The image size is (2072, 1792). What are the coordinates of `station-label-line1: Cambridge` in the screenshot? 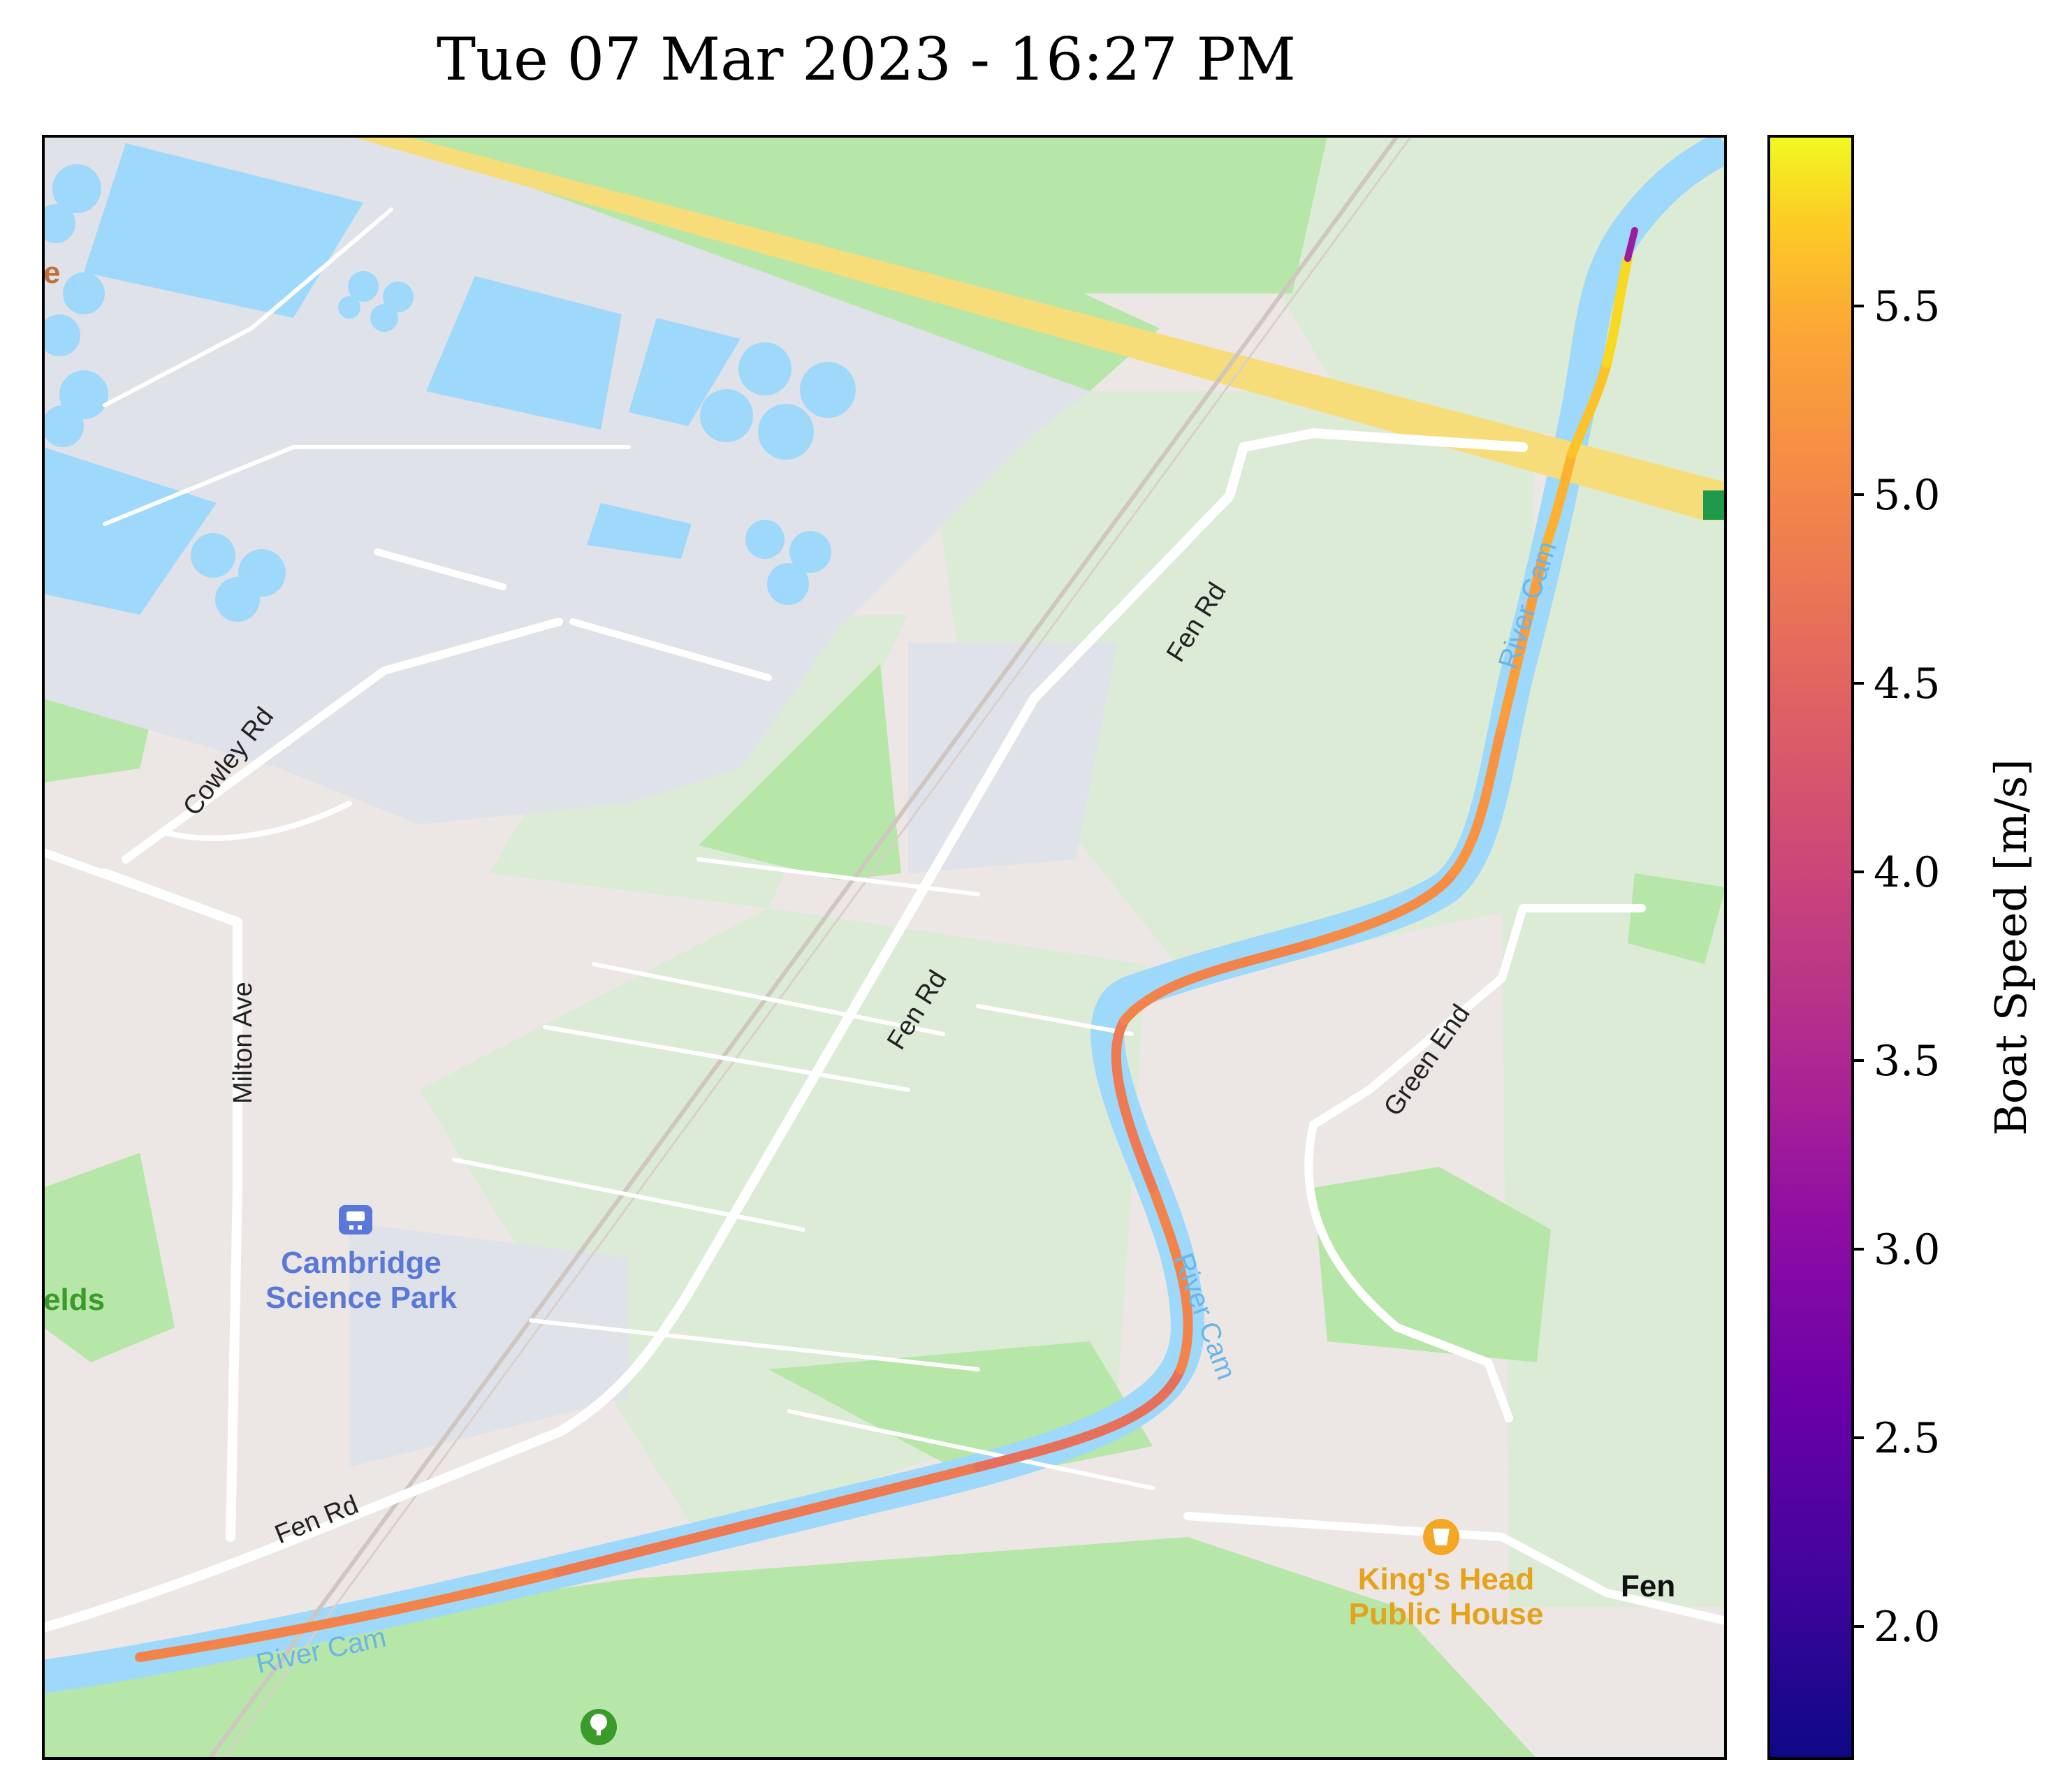 It's located at (362, 1263).